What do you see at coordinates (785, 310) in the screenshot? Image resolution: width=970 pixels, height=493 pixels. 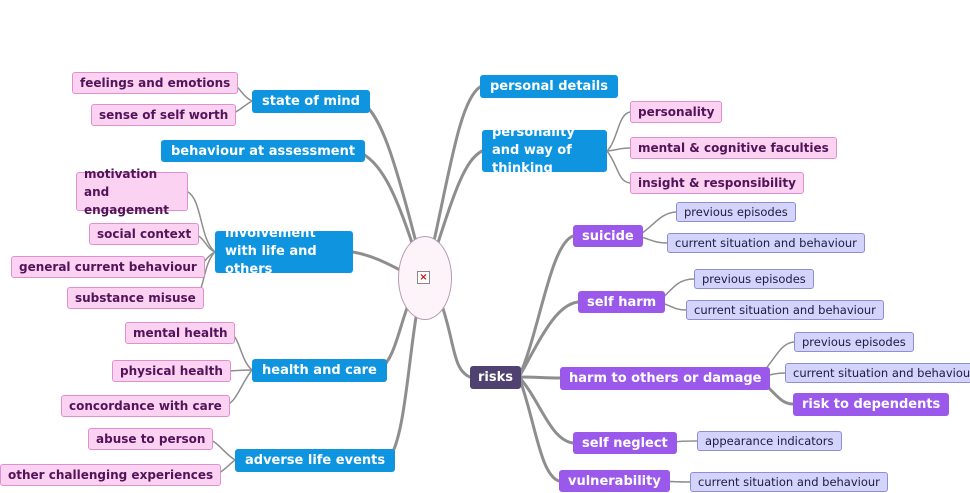 I see `self-harm-current-situation-and-behaviour: current situation and behaviour` at bounding box center [785, 310].